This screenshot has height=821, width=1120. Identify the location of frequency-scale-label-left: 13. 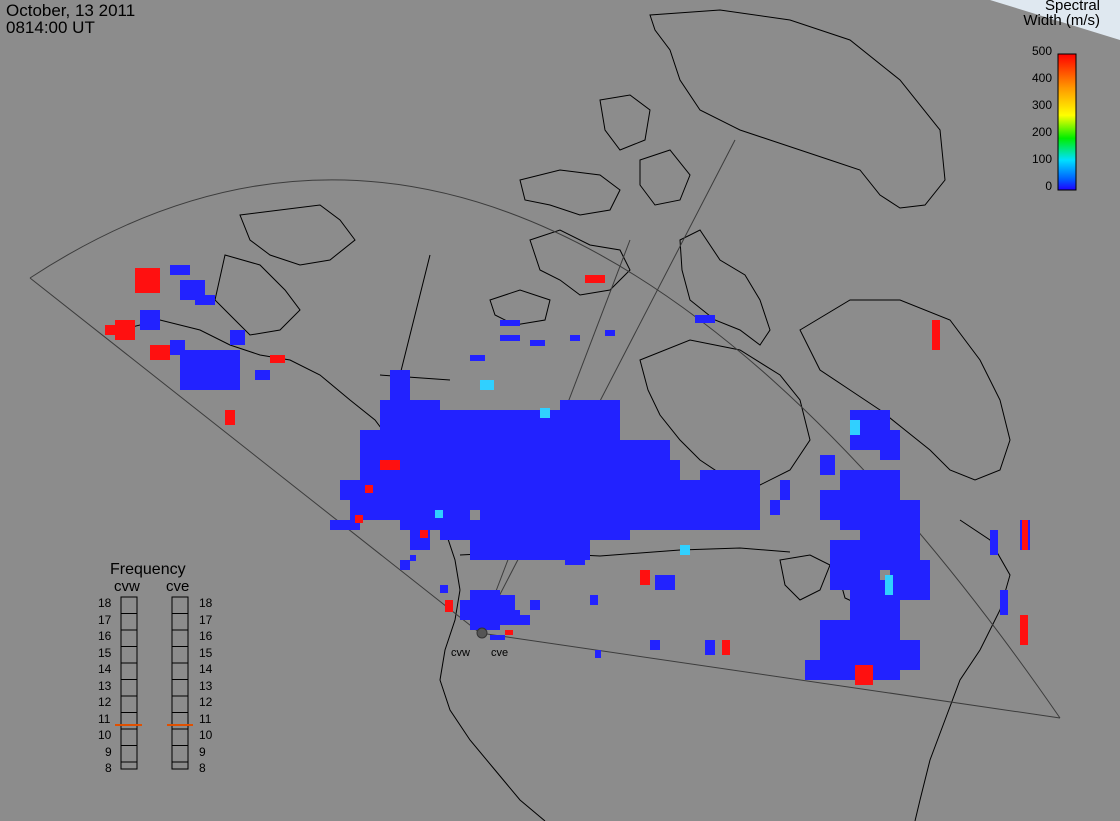
(105, 685).